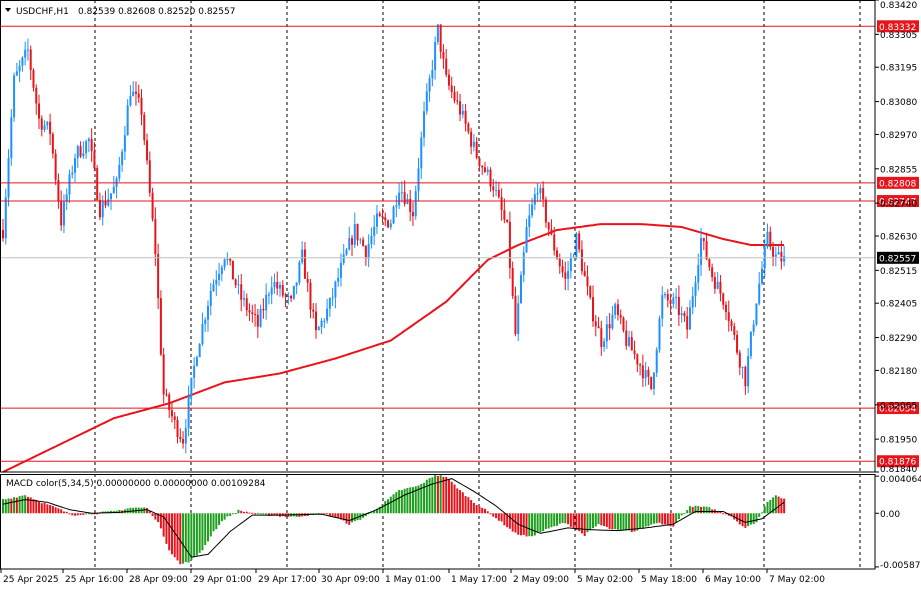 The width and height of the screenshot is (921, 590). Describe the element at coordinates (890, 515) in the screenshot. I see `macd-tick-label-1: 0.00` at that location.